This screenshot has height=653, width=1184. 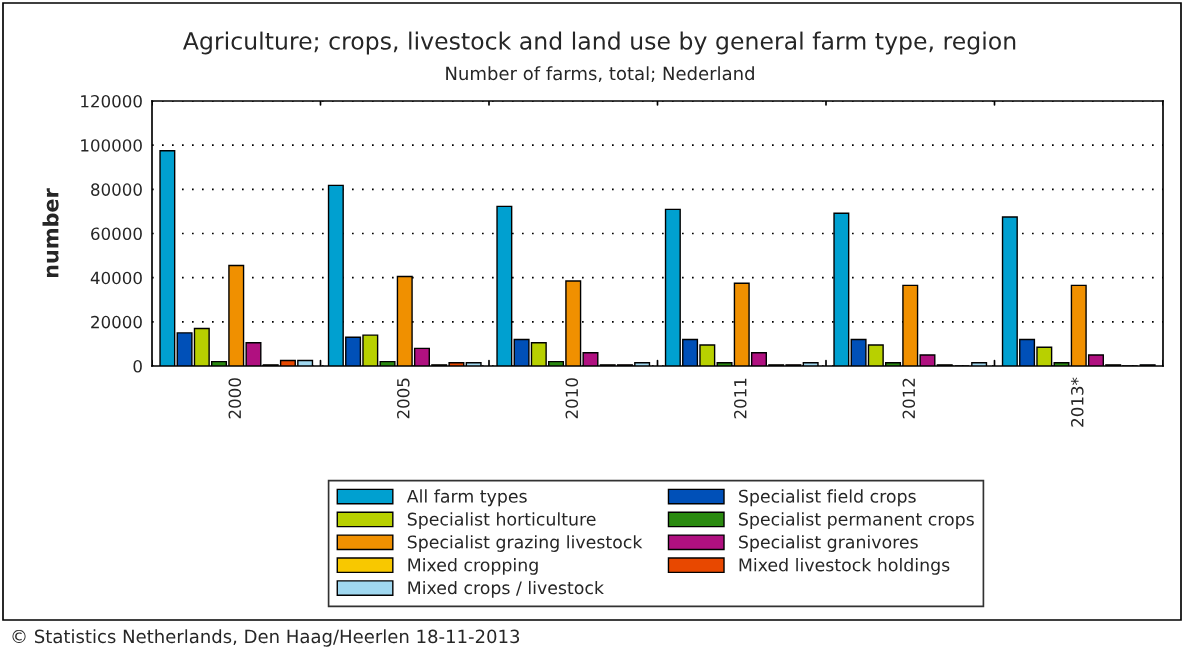 I want to click on y-tick-label: 120000, so click(x=111, y=101).